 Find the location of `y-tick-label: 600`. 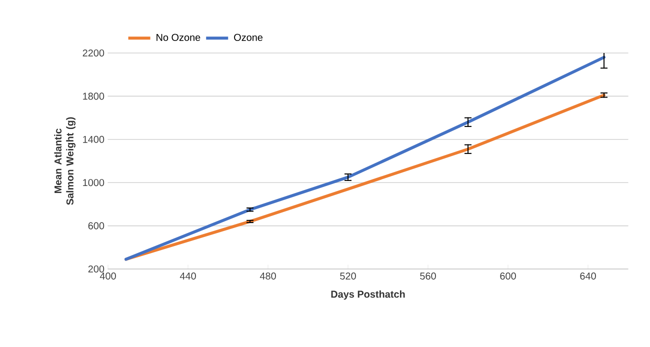

y-tick-label: 600 is located at coordinates (96, 226).